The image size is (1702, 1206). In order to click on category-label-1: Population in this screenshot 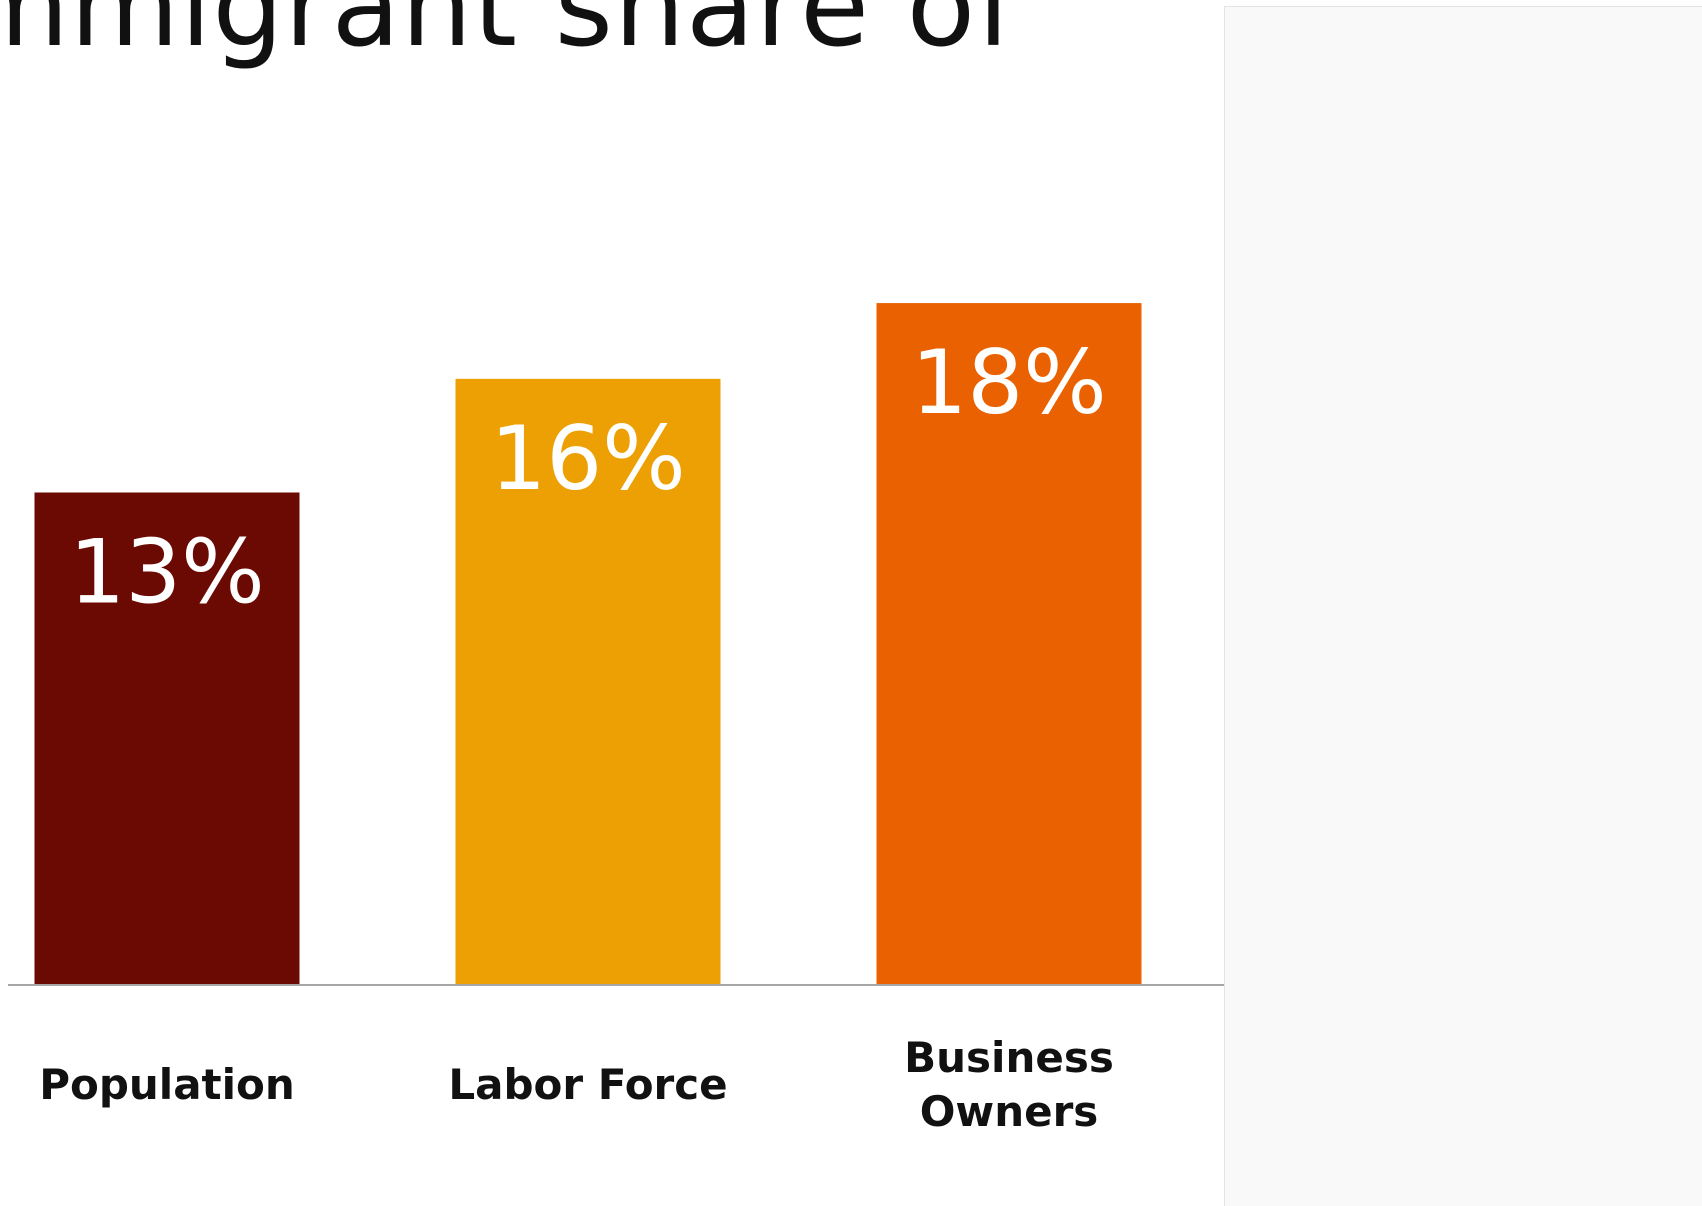, I will do `click(167, 1084)`.